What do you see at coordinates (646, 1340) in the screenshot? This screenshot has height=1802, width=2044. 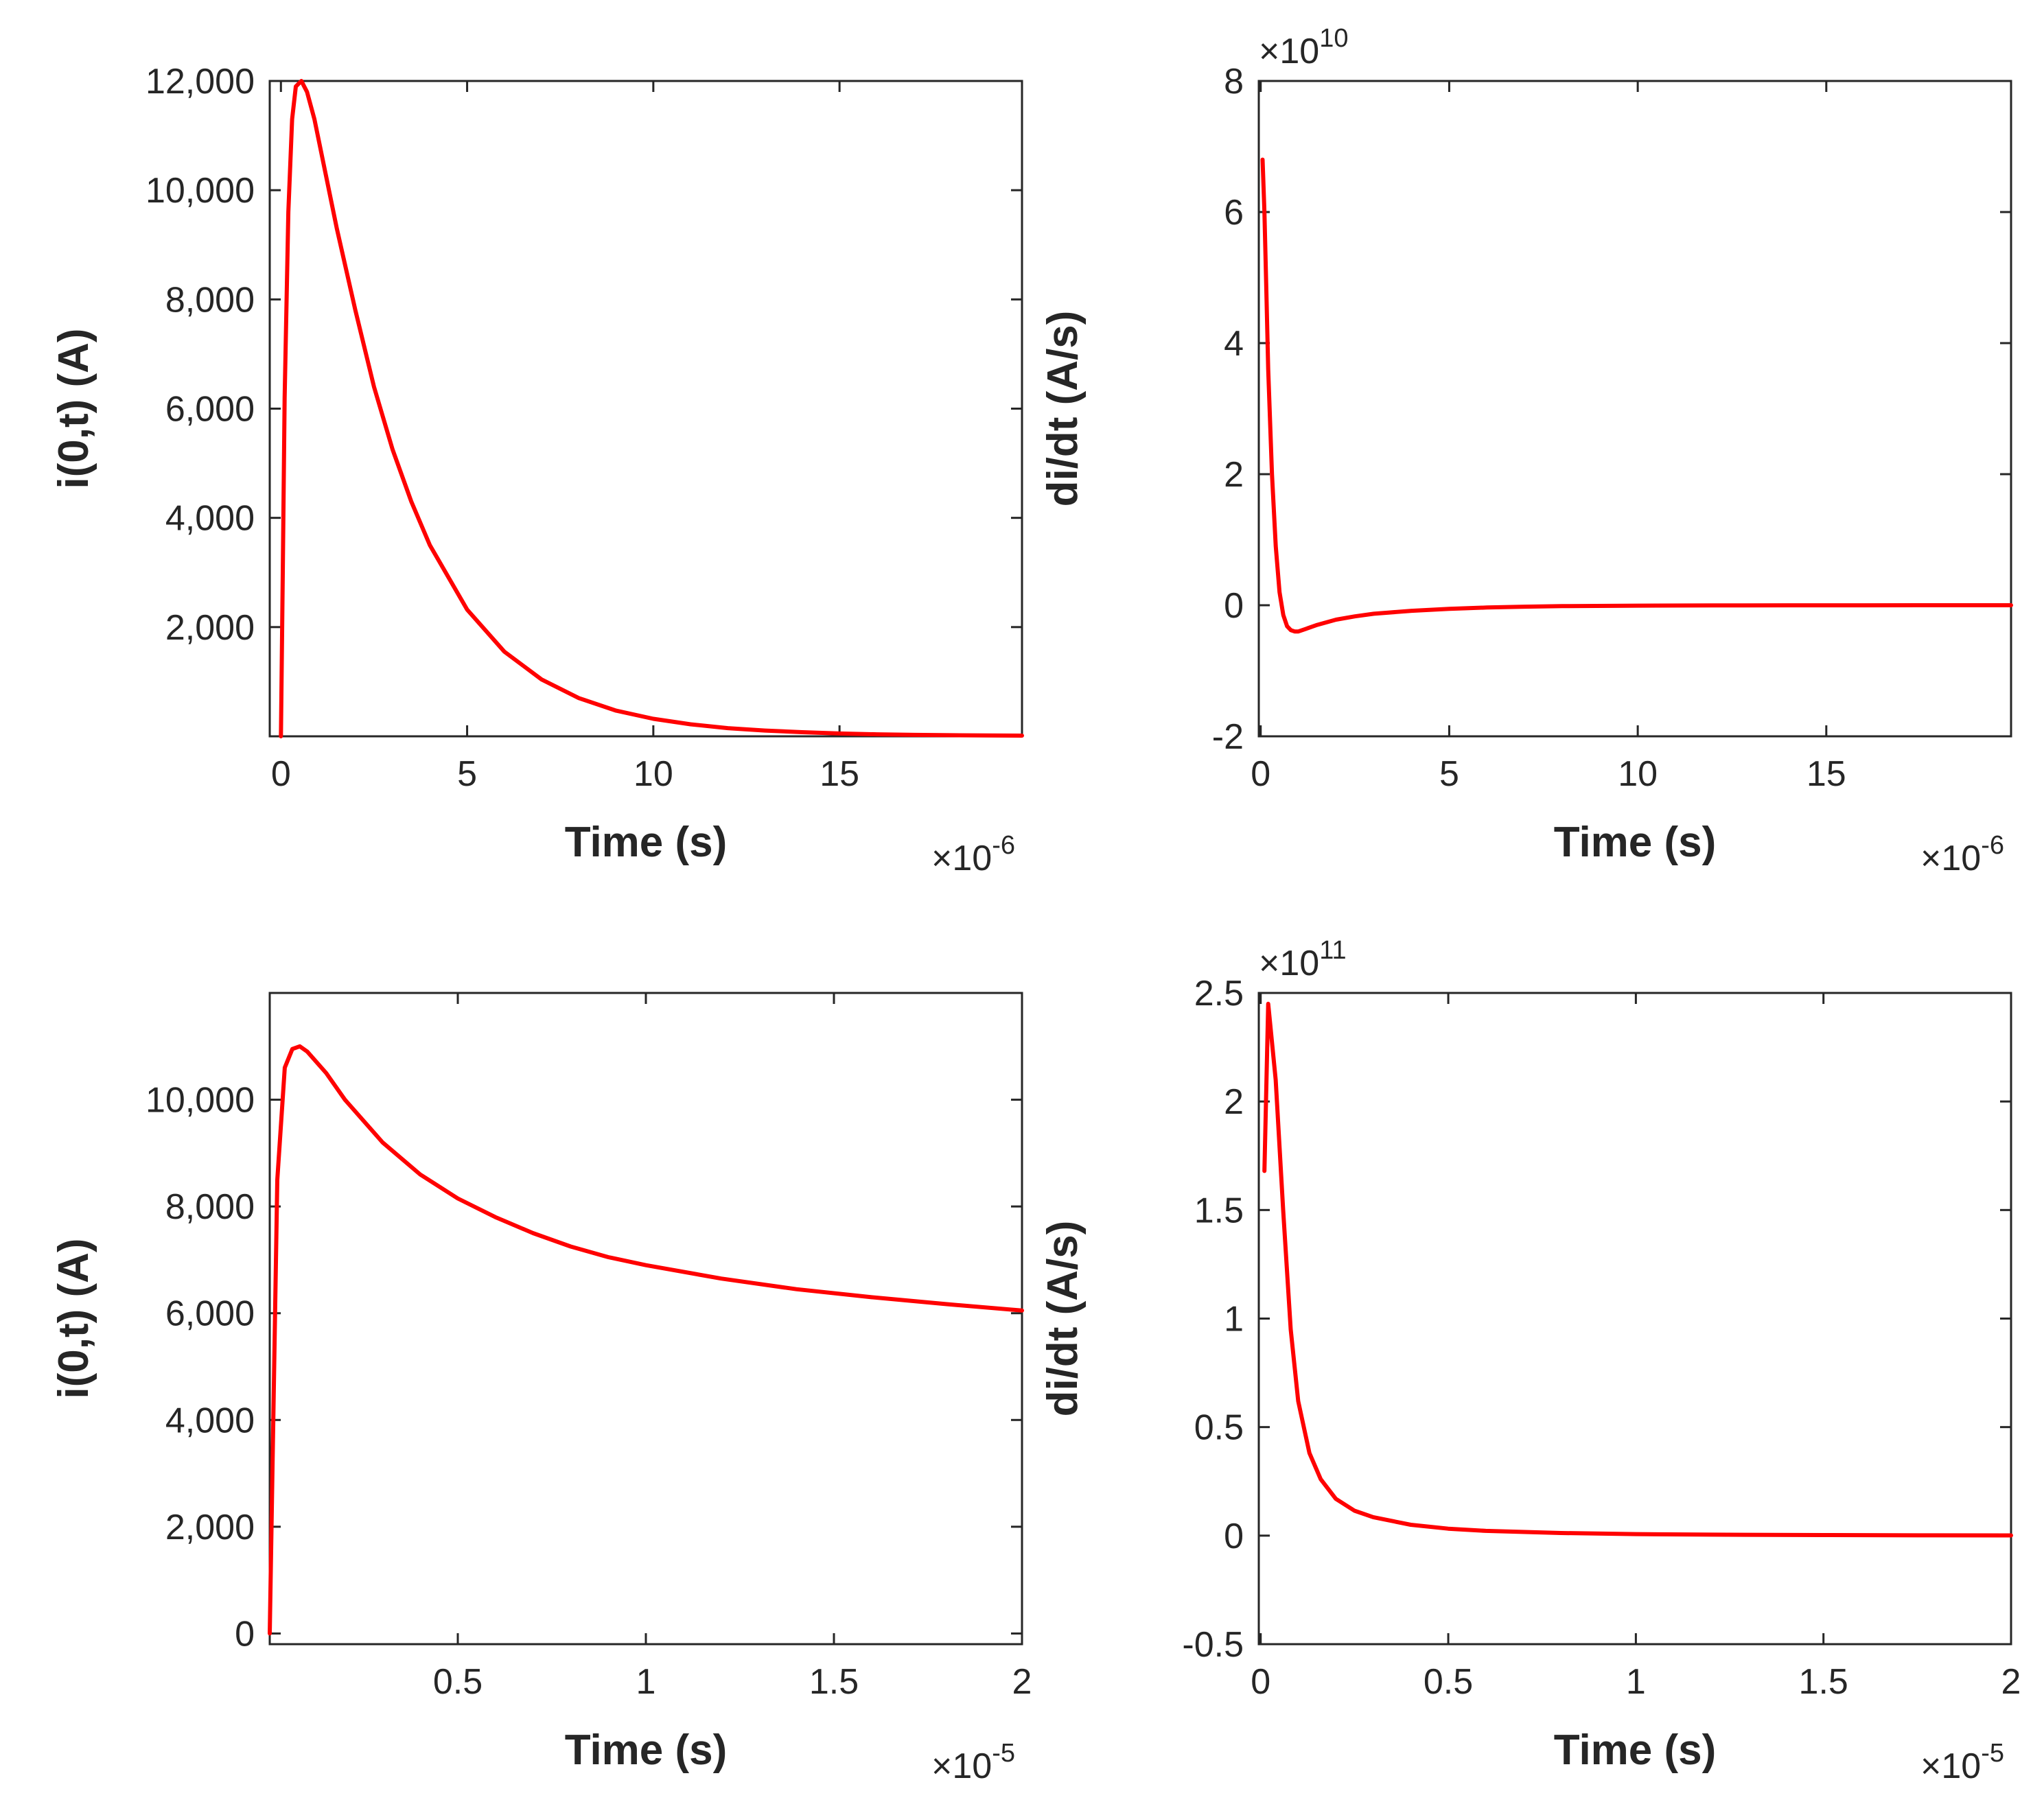 I see `series-line-current-long` at bounding box center [646, 1340].